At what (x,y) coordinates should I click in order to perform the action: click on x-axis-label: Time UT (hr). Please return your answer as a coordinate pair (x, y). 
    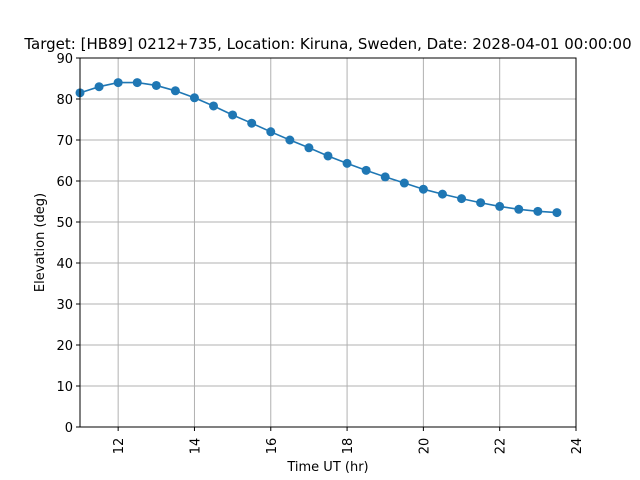
    Looking at the image, I should click on (327, 467).